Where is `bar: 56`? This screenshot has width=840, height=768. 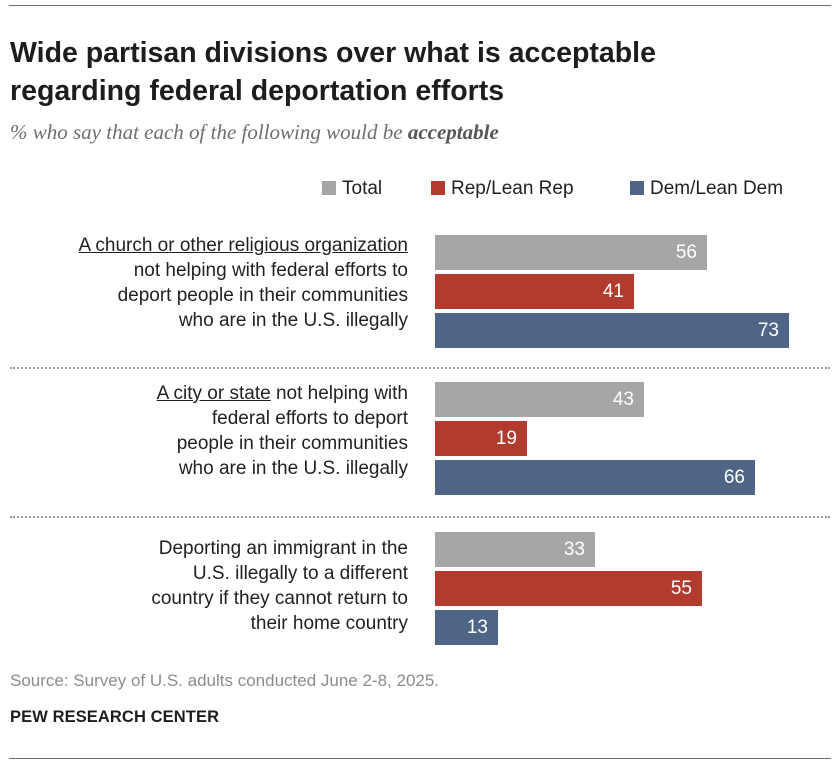 bar: 56 is located at coordinates (571, 252).